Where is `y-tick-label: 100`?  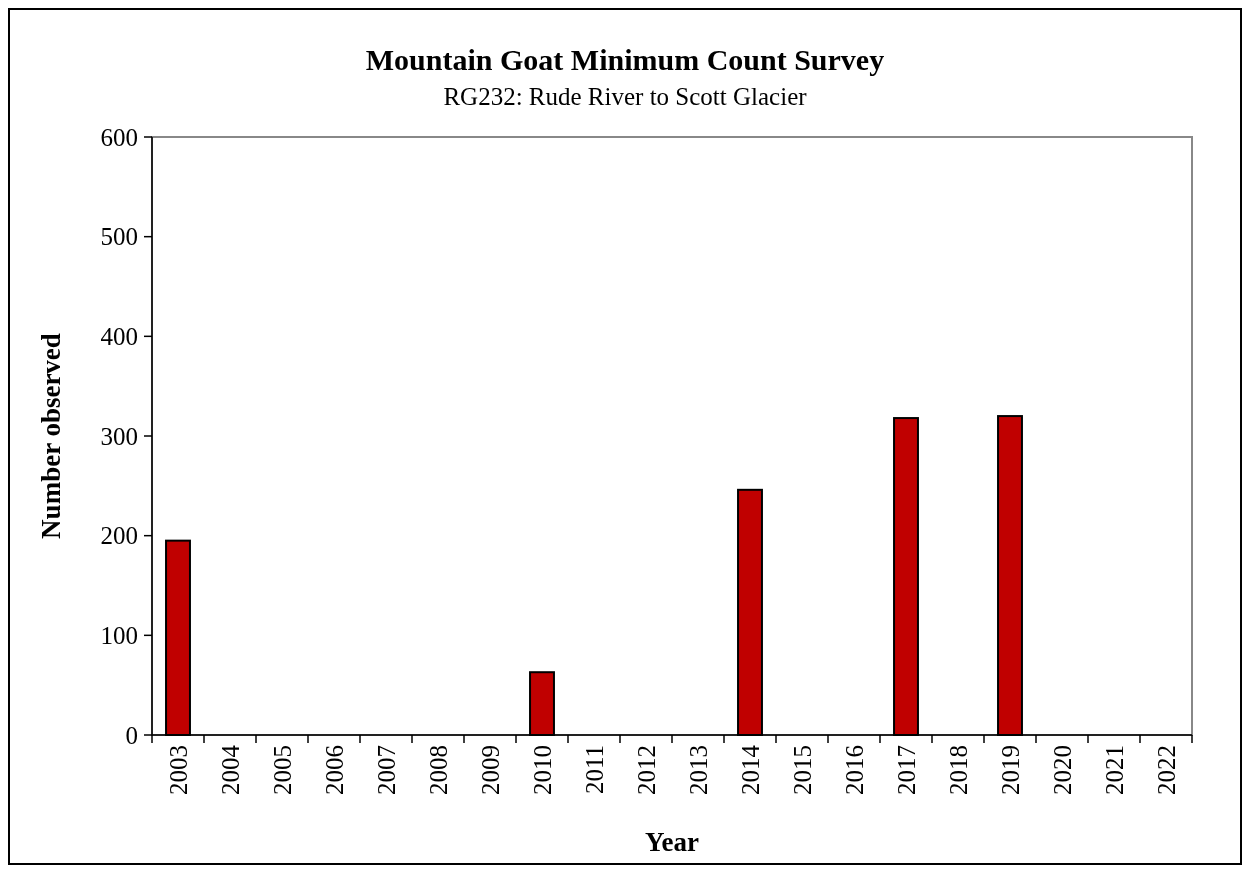
y-tick-label: 100 is located at coordinates (119, 636).